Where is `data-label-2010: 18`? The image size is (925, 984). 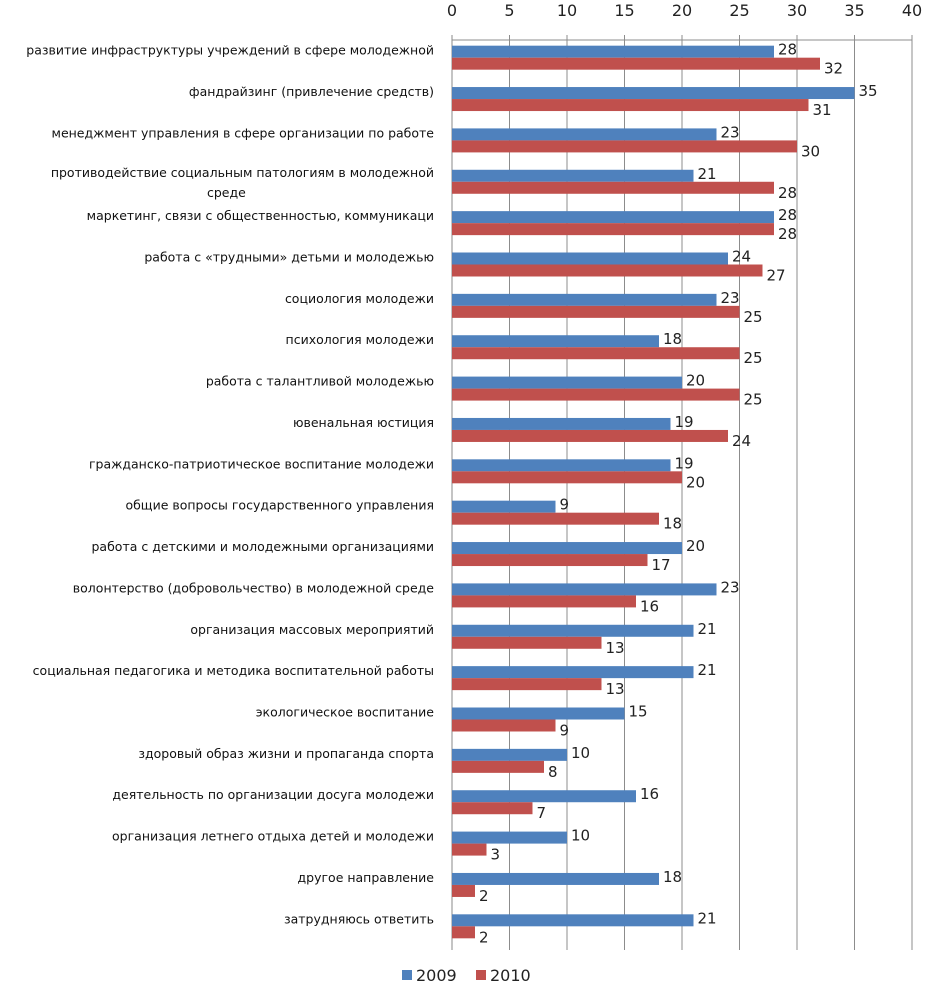
data-label-2010: 18 is located at coordinates (672, 524).